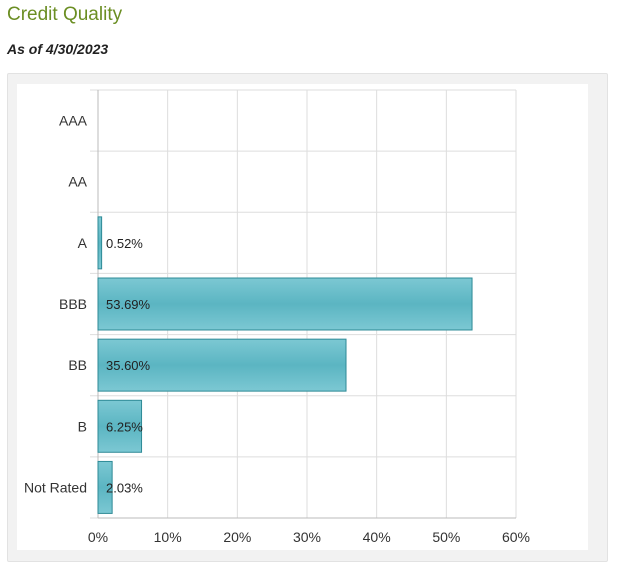 Image resolution: width=640 pixels, height=565 pixels. I want to click on data-label: 6.25%, so click(124, 426).